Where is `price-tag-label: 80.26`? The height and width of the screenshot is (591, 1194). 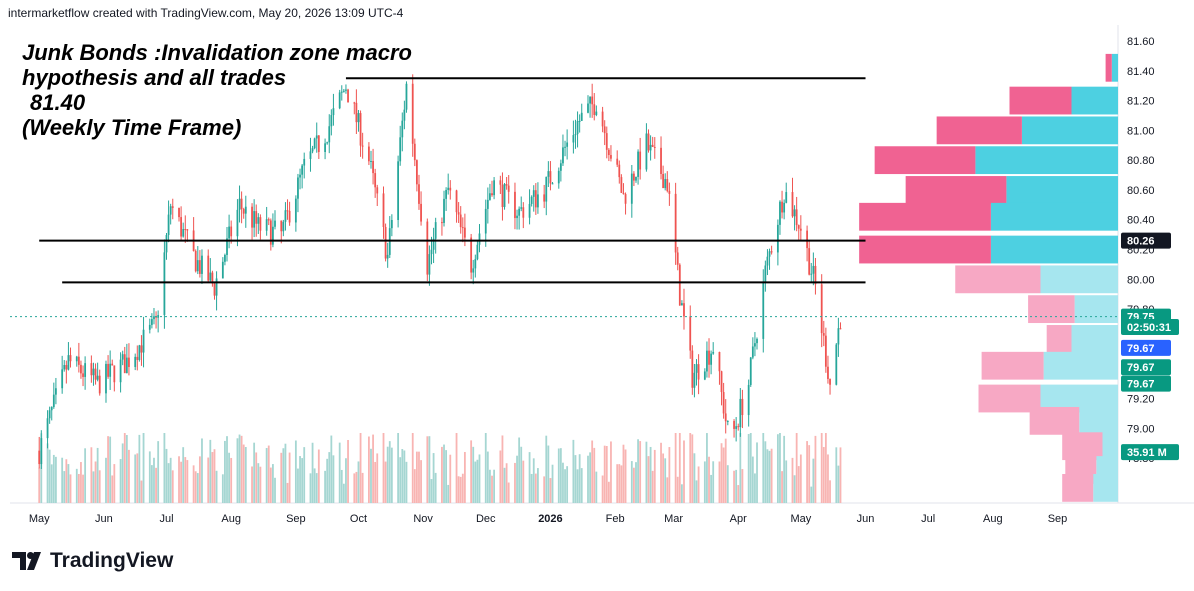
price-tag-label: 80.26 is located at coordinates (1141, 242).